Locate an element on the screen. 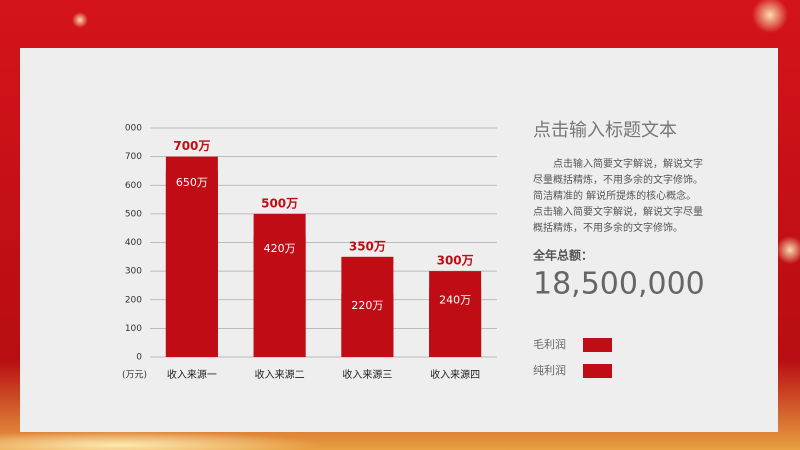 Image resolution: width=800 pixels, height=450 pixels. paragraph-line: 概括精炼，不用多余的文字修饰。 is located at coordinates (608, 227).